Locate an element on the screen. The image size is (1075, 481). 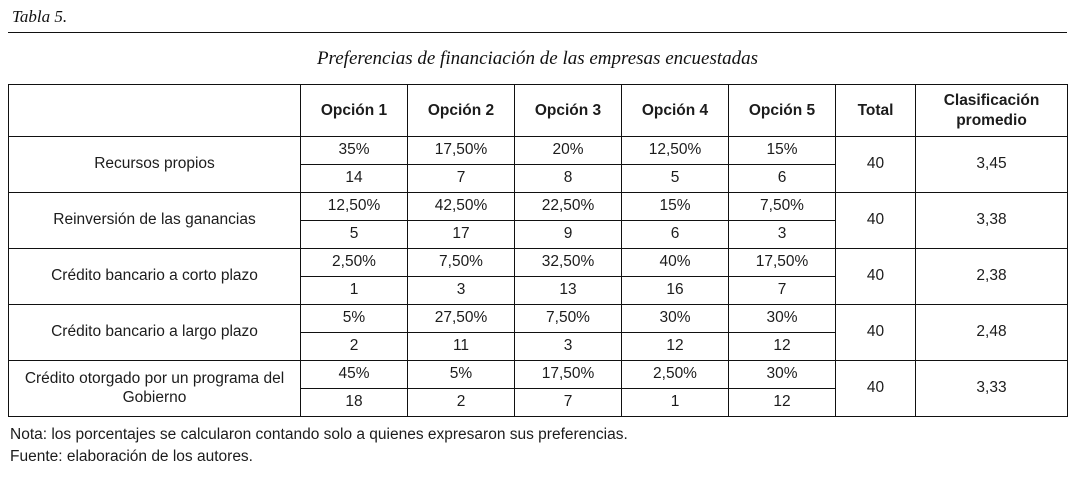
avg-cell: 2,38 is located at coordinates (991, 276).